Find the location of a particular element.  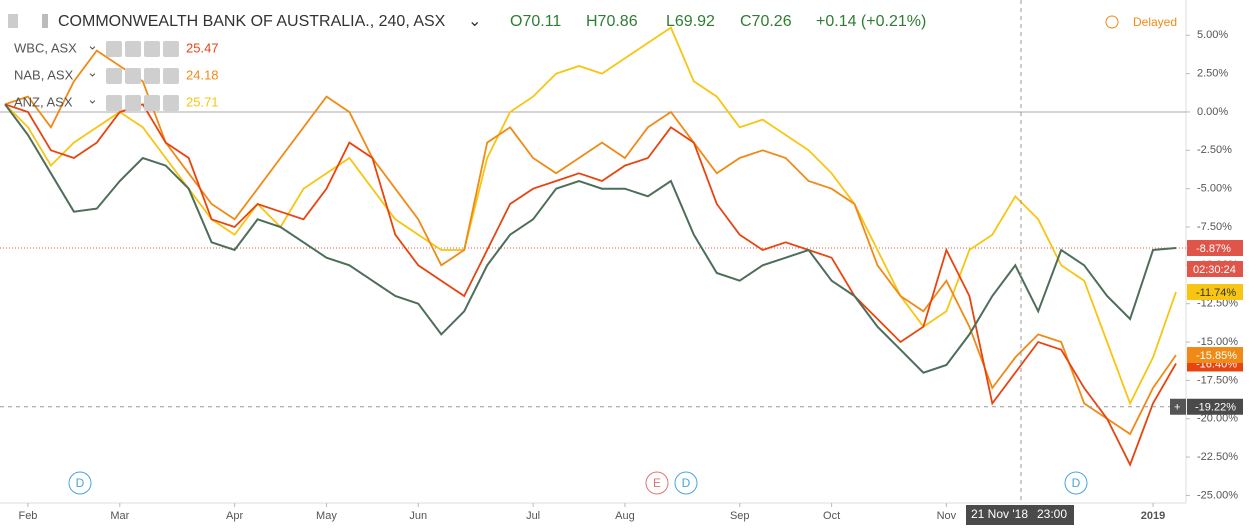

y-tick-label: -2.50% is located at coordinates (1214, 150).